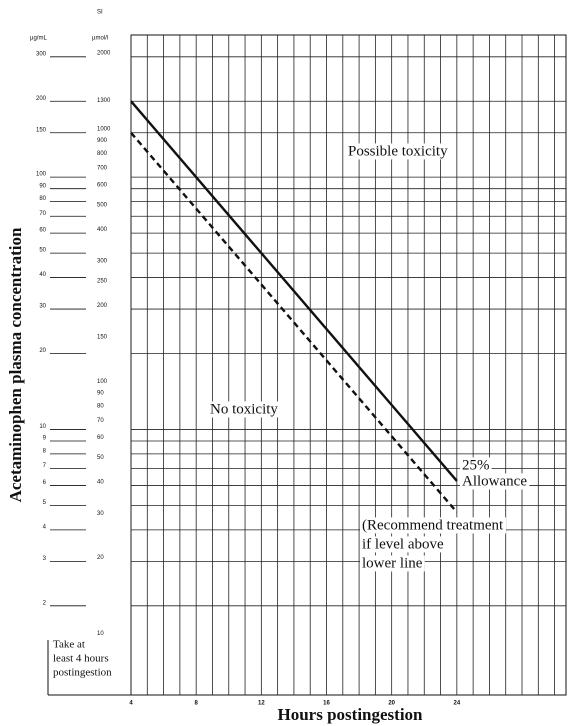 The width and height of the screenshot is (570, 726). I want to click on y-tick-label: 2, so click(45, 603).